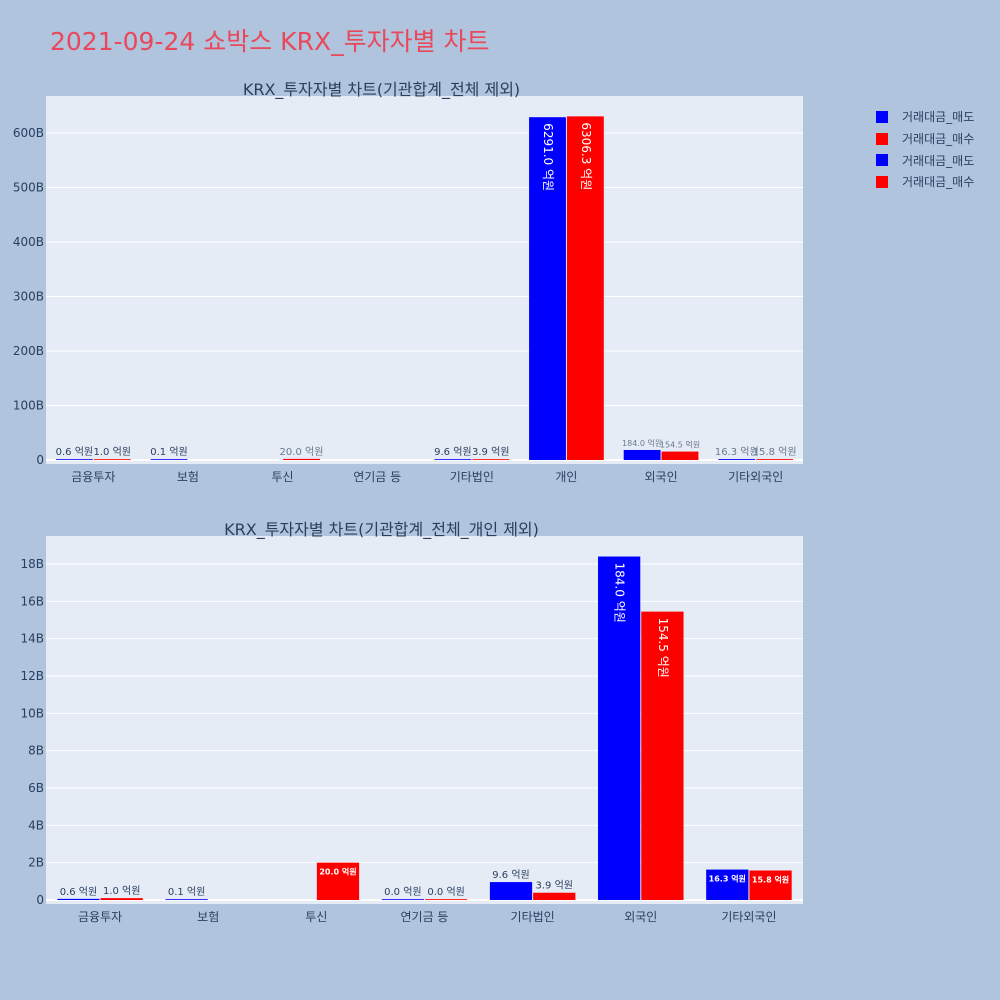 This screenshot has width=1000, height=1000. I want to click on data-label: 6306.3 억원, so click(586, 156).